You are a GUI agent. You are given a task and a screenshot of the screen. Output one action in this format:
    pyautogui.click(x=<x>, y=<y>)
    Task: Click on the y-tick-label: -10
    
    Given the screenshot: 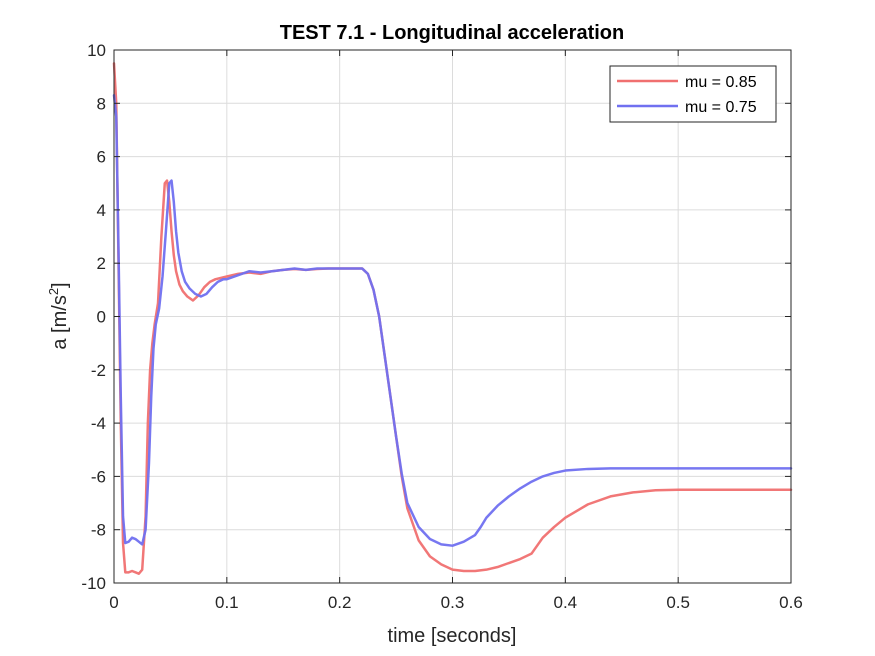 What is the action you would take?
    pyautogui.click(x=93, y=583)
    